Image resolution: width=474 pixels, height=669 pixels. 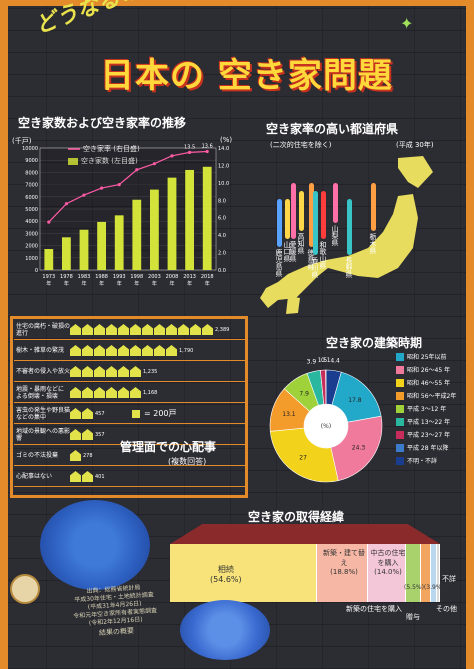 What do you see at coordinates (222, 254) in the screenshot?
I see `trend-right-tick: 2.0` at bounding box center [222, 254].